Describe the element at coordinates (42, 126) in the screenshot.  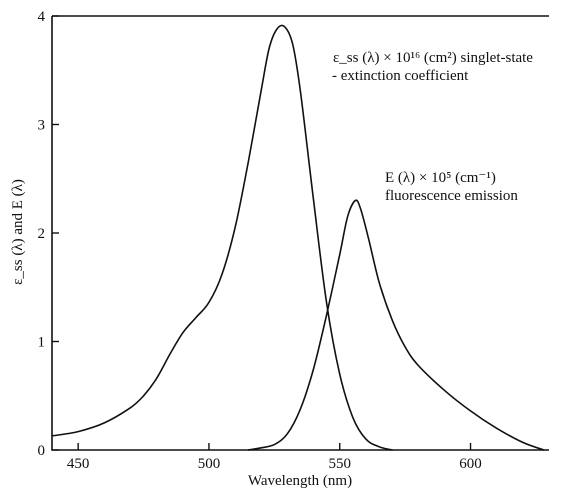
I see `y-tick-label-3: 3` at that location.